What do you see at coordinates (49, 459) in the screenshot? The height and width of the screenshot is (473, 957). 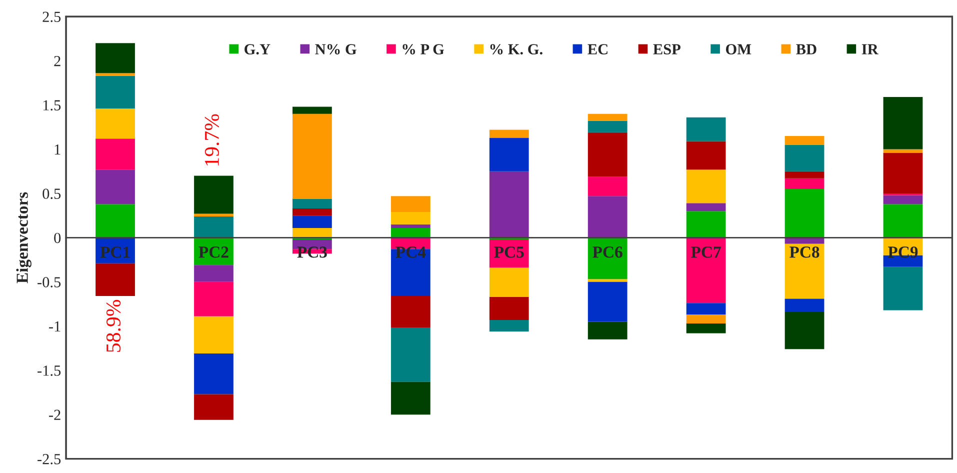 I see `y-tick-label: -2.5` at bounding box center [49, 459].